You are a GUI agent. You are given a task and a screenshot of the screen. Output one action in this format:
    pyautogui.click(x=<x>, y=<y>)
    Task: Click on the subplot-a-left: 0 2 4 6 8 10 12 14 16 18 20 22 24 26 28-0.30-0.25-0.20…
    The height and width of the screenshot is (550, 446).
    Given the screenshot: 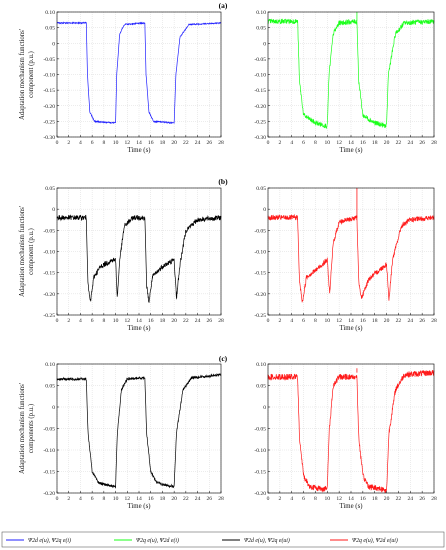 What is the action you would take?
    pyautogui.click(x=121, y=82)
    